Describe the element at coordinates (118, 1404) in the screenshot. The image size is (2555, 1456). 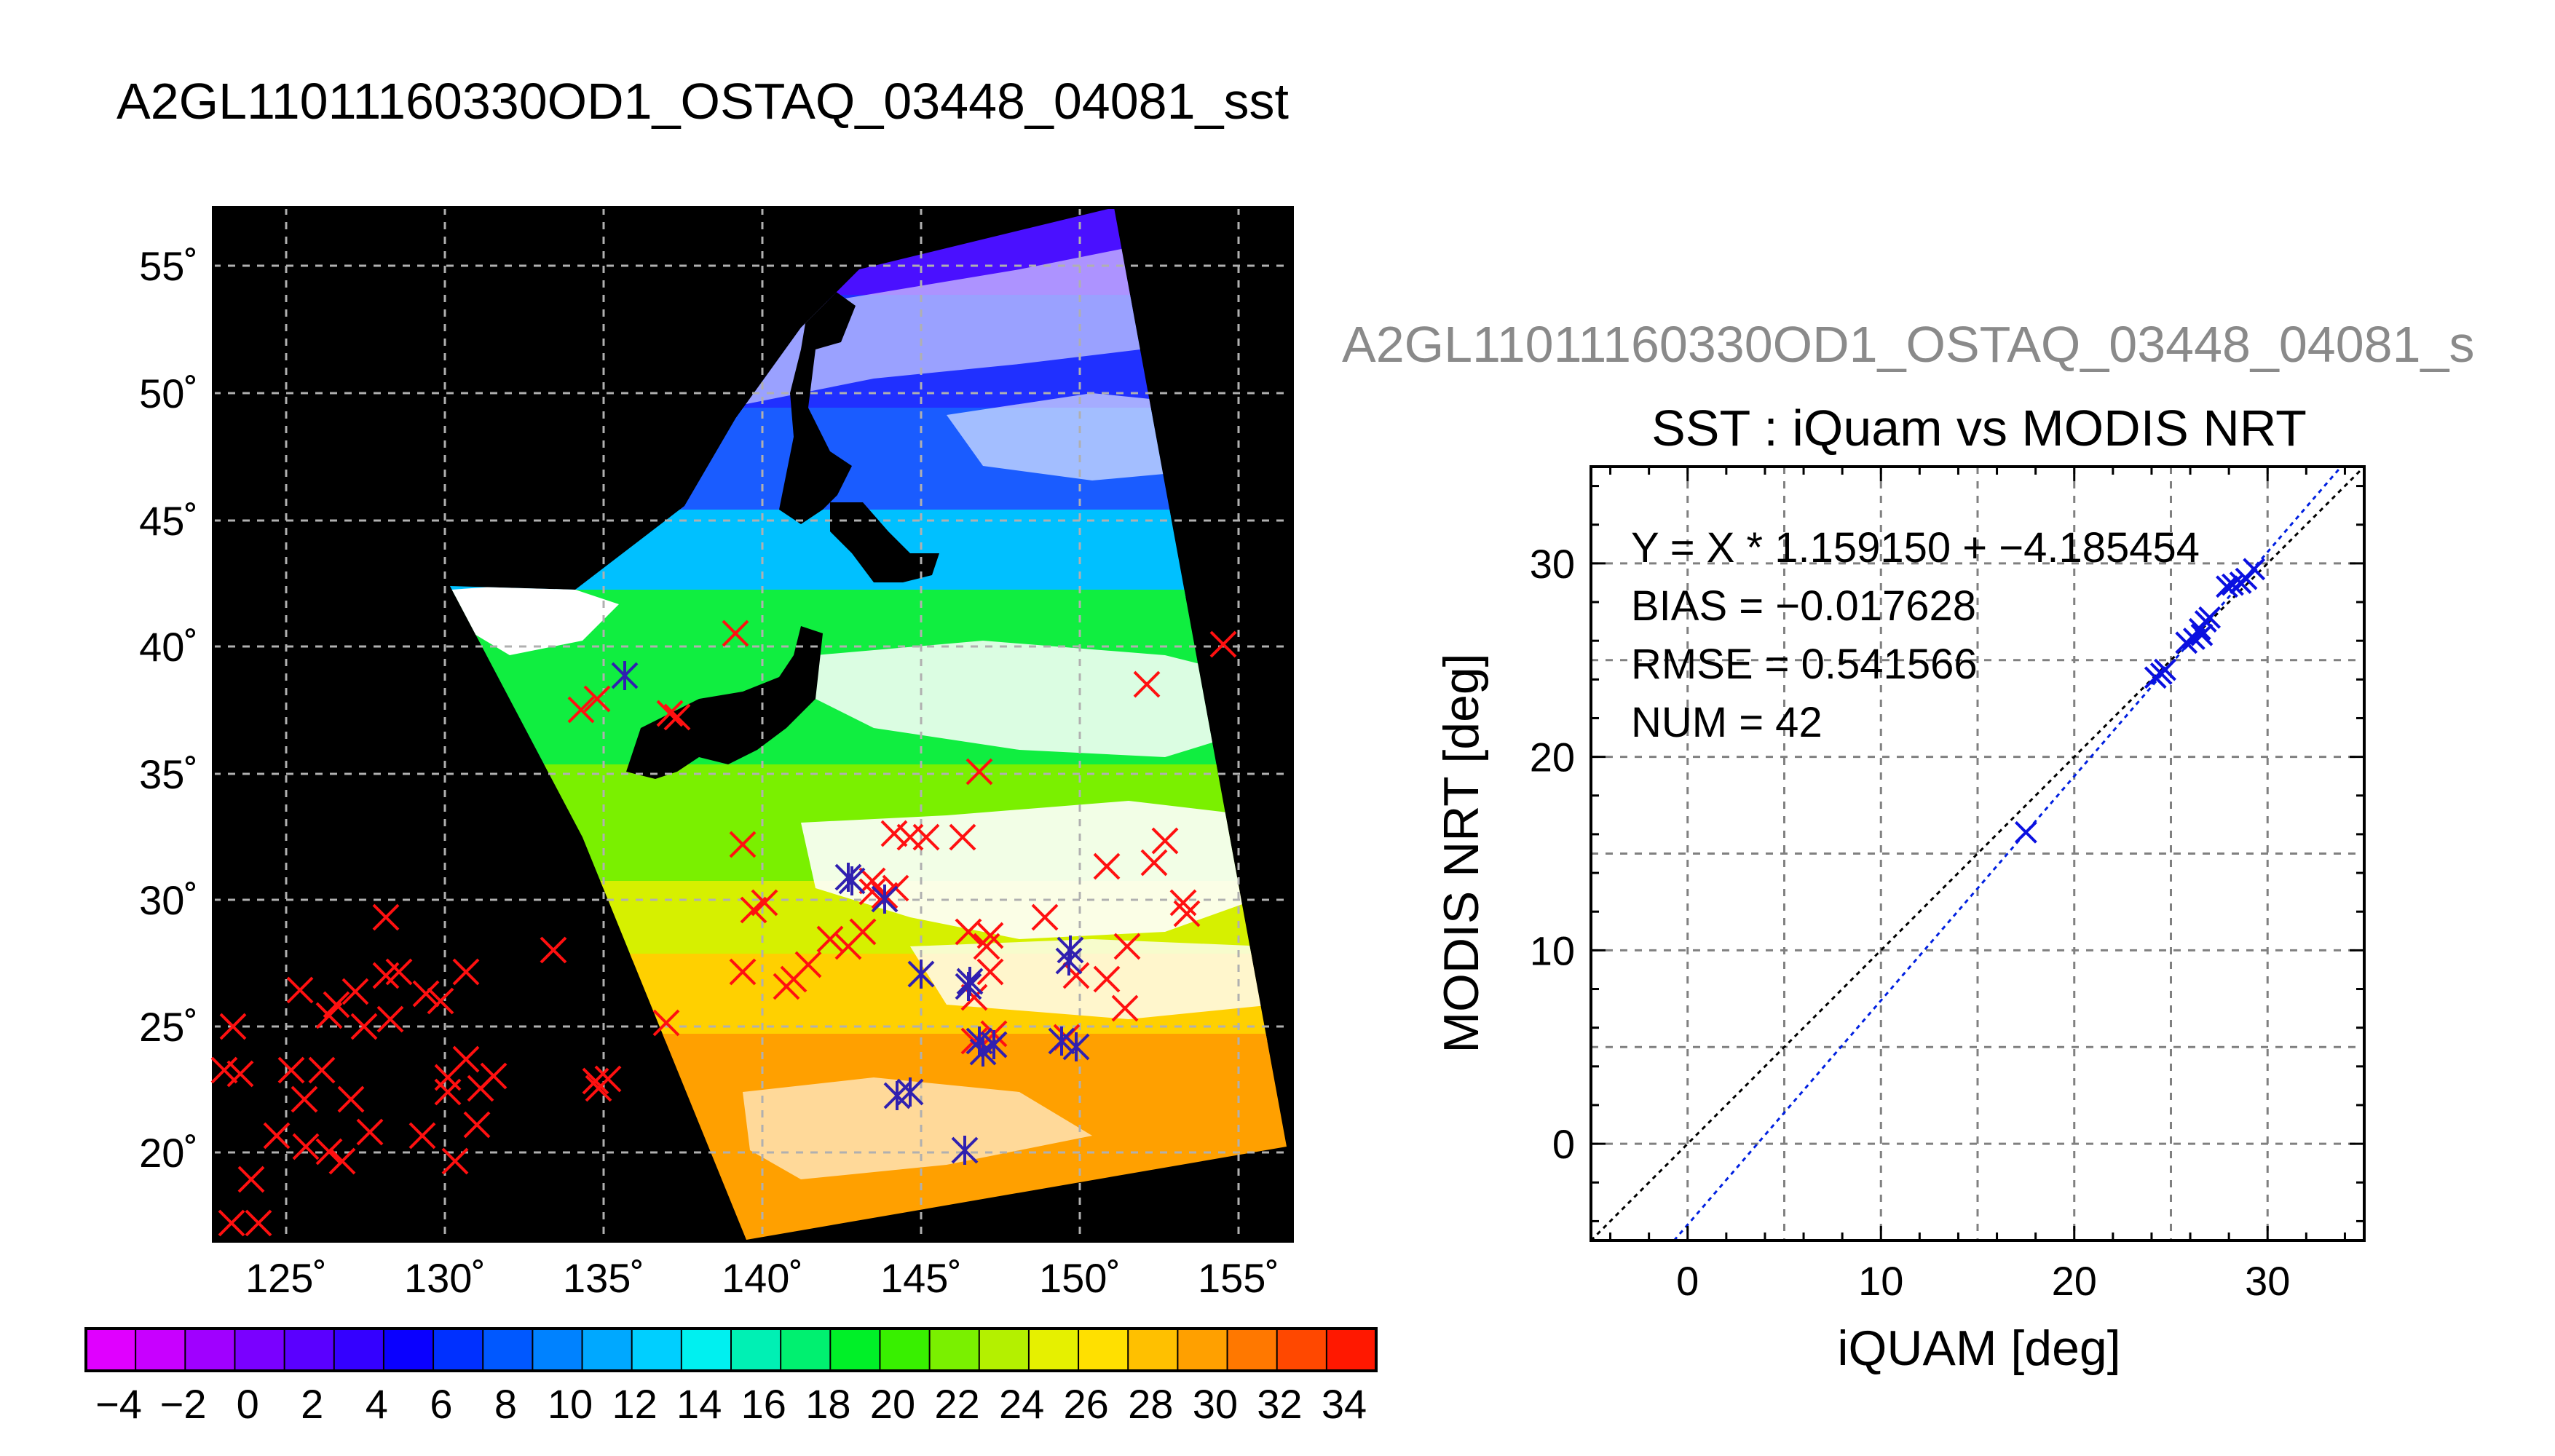
I see `colorbar-label: −4` at that location.